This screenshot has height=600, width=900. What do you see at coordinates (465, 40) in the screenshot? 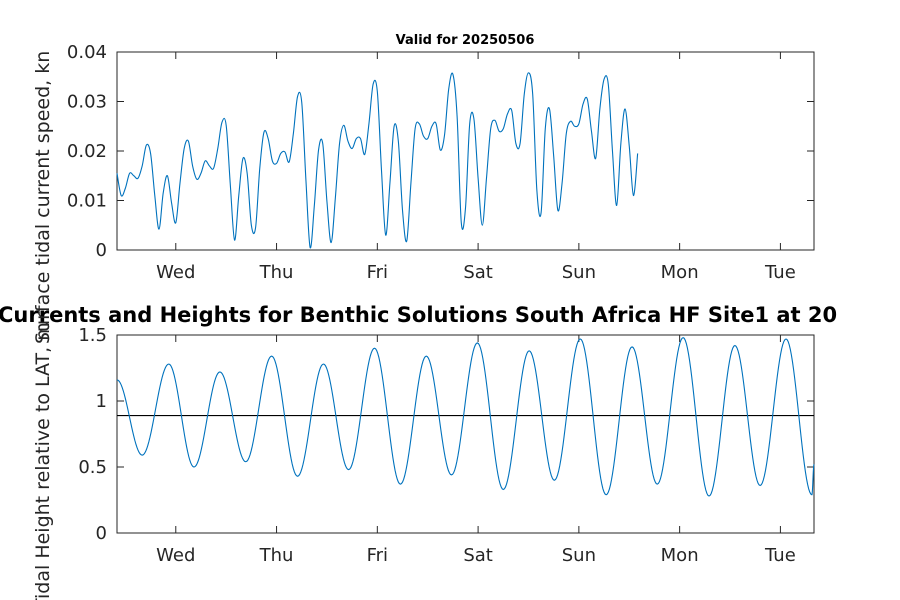
I see `current-speed-chart-title: Valid for 20250506` at bounding box center [465, 40].